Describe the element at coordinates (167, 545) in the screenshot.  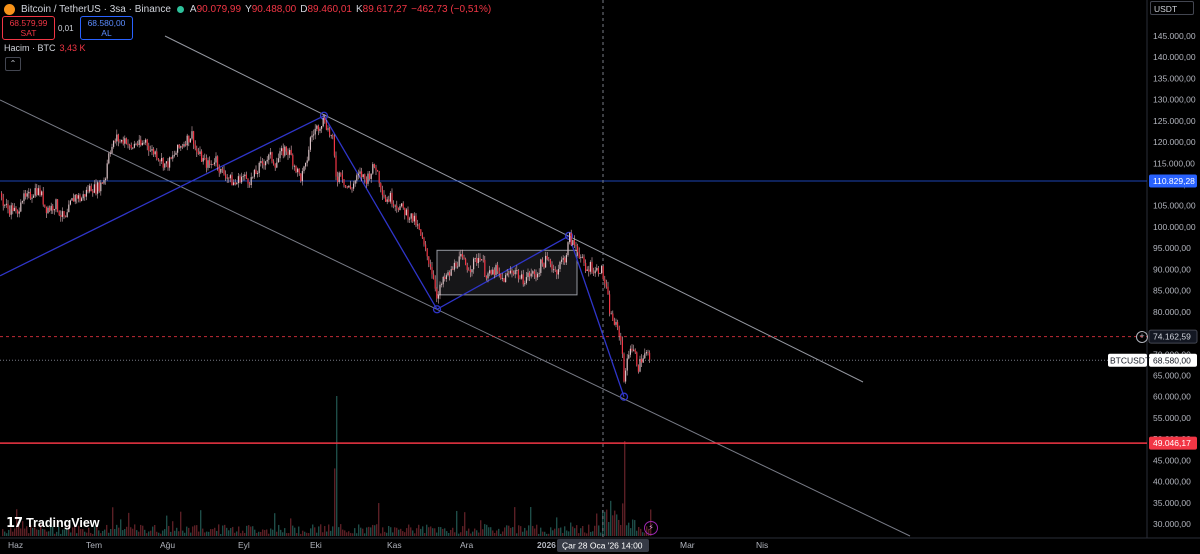
I see `time-tick-label: Ağu` at that location.